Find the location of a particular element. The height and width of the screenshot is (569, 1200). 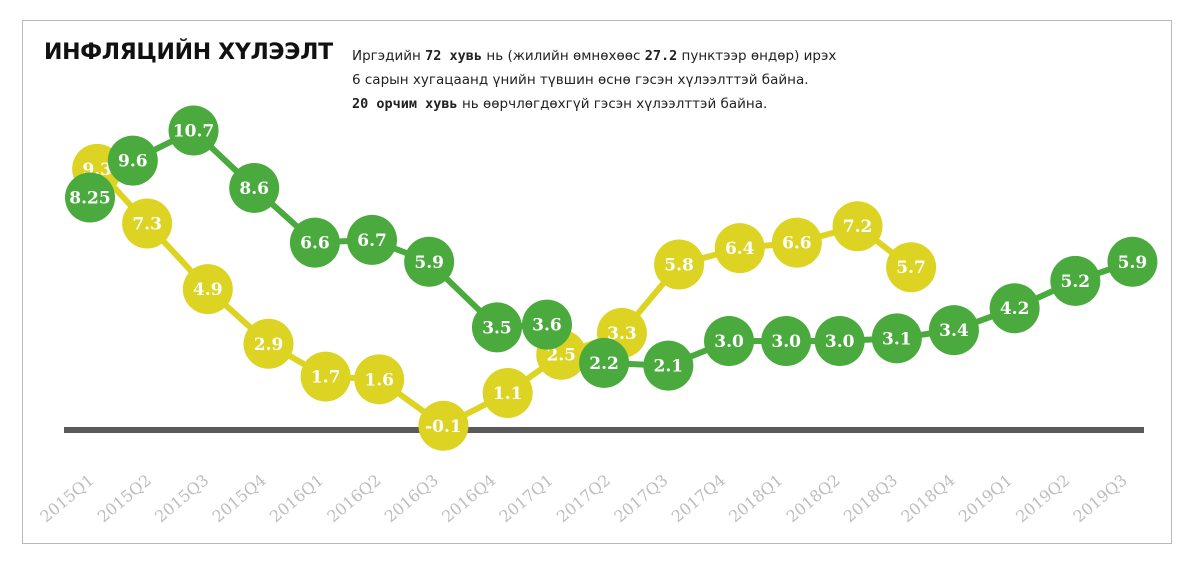

green-point-label: 6.7 is located at coordinates (372, 241).